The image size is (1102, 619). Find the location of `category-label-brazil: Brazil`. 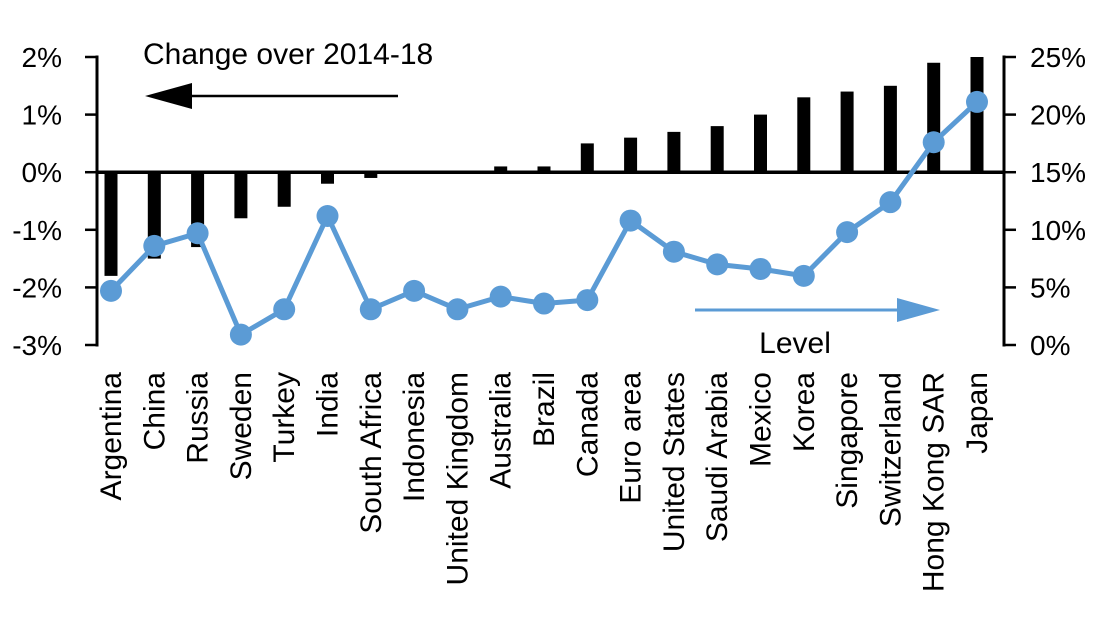

category-label-brazil: Brazil is located at coordinates (544, 409).